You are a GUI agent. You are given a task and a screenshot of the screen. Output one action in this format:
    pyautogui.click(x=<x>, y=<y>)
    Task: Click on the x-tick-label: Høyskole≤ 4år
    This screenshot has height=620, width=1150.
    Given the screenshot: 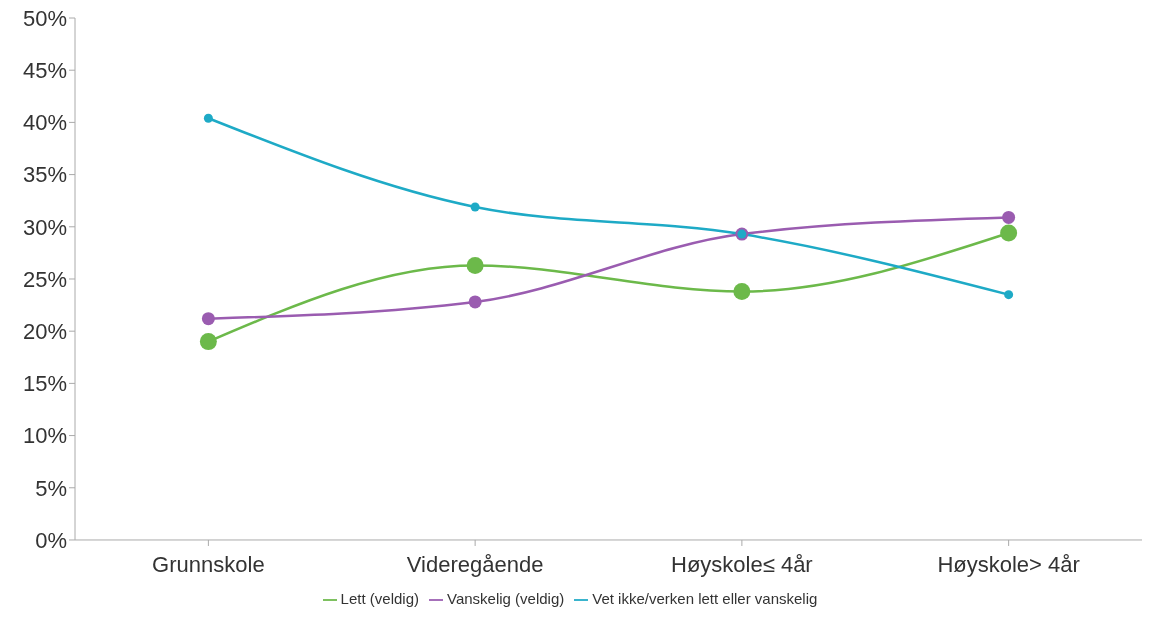 What is the action you would take?
    pyautogui.click(x=742, y=564)
    